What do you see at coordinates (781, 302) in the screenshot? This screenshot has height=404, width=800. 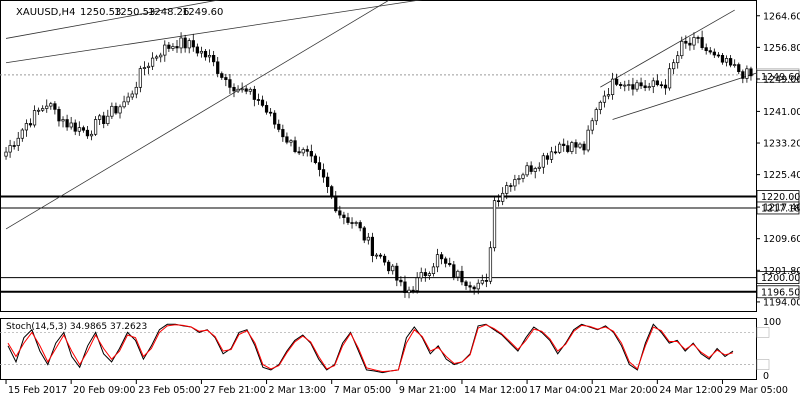 I see `y-tick-label: 1194.00` at bounding box center [781, 302].